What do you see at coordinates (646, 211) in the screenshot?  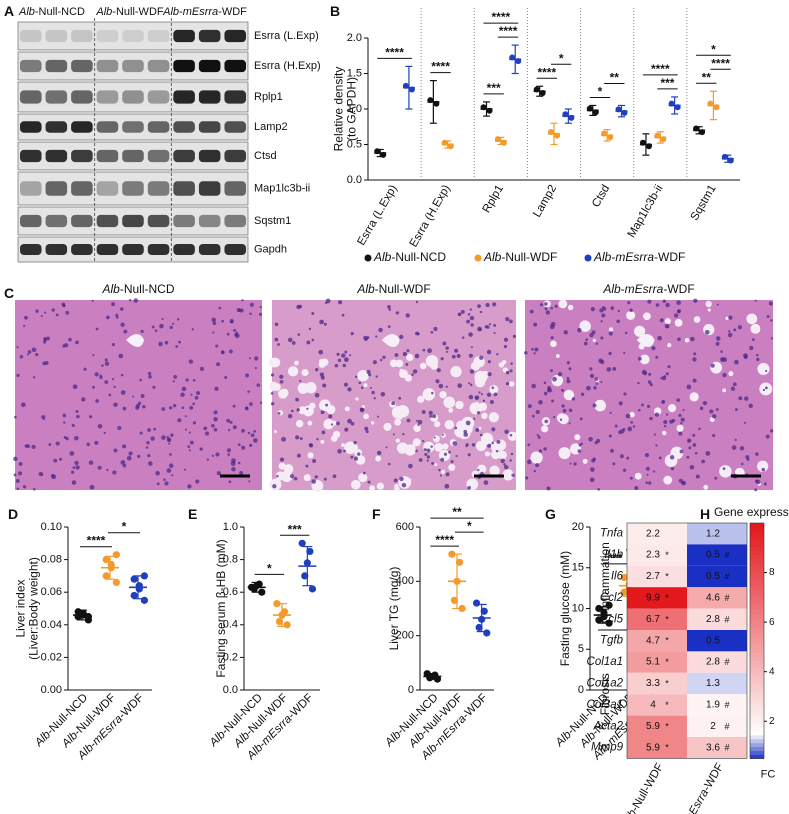 I see `x-tick-label: Map1lc3b-ii` at bounding box center [646, 211].